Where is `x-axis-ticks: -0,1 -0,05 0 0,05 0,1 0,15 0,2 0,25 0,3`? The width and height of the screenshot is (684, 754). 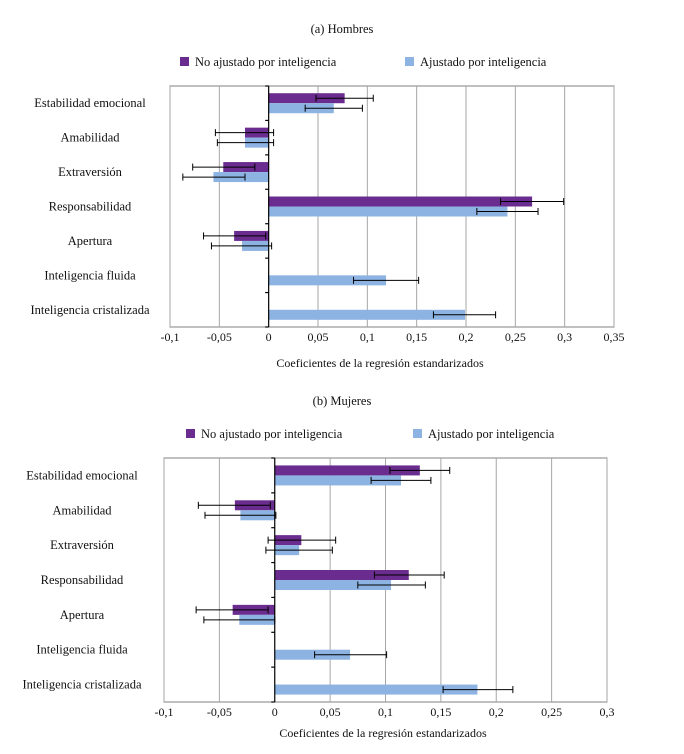 x-axis-ticks: -0,1 -0,05 0 0,05 0,1 0,15 0,2 0,25 0,3 is located at coordinates (385, 712).